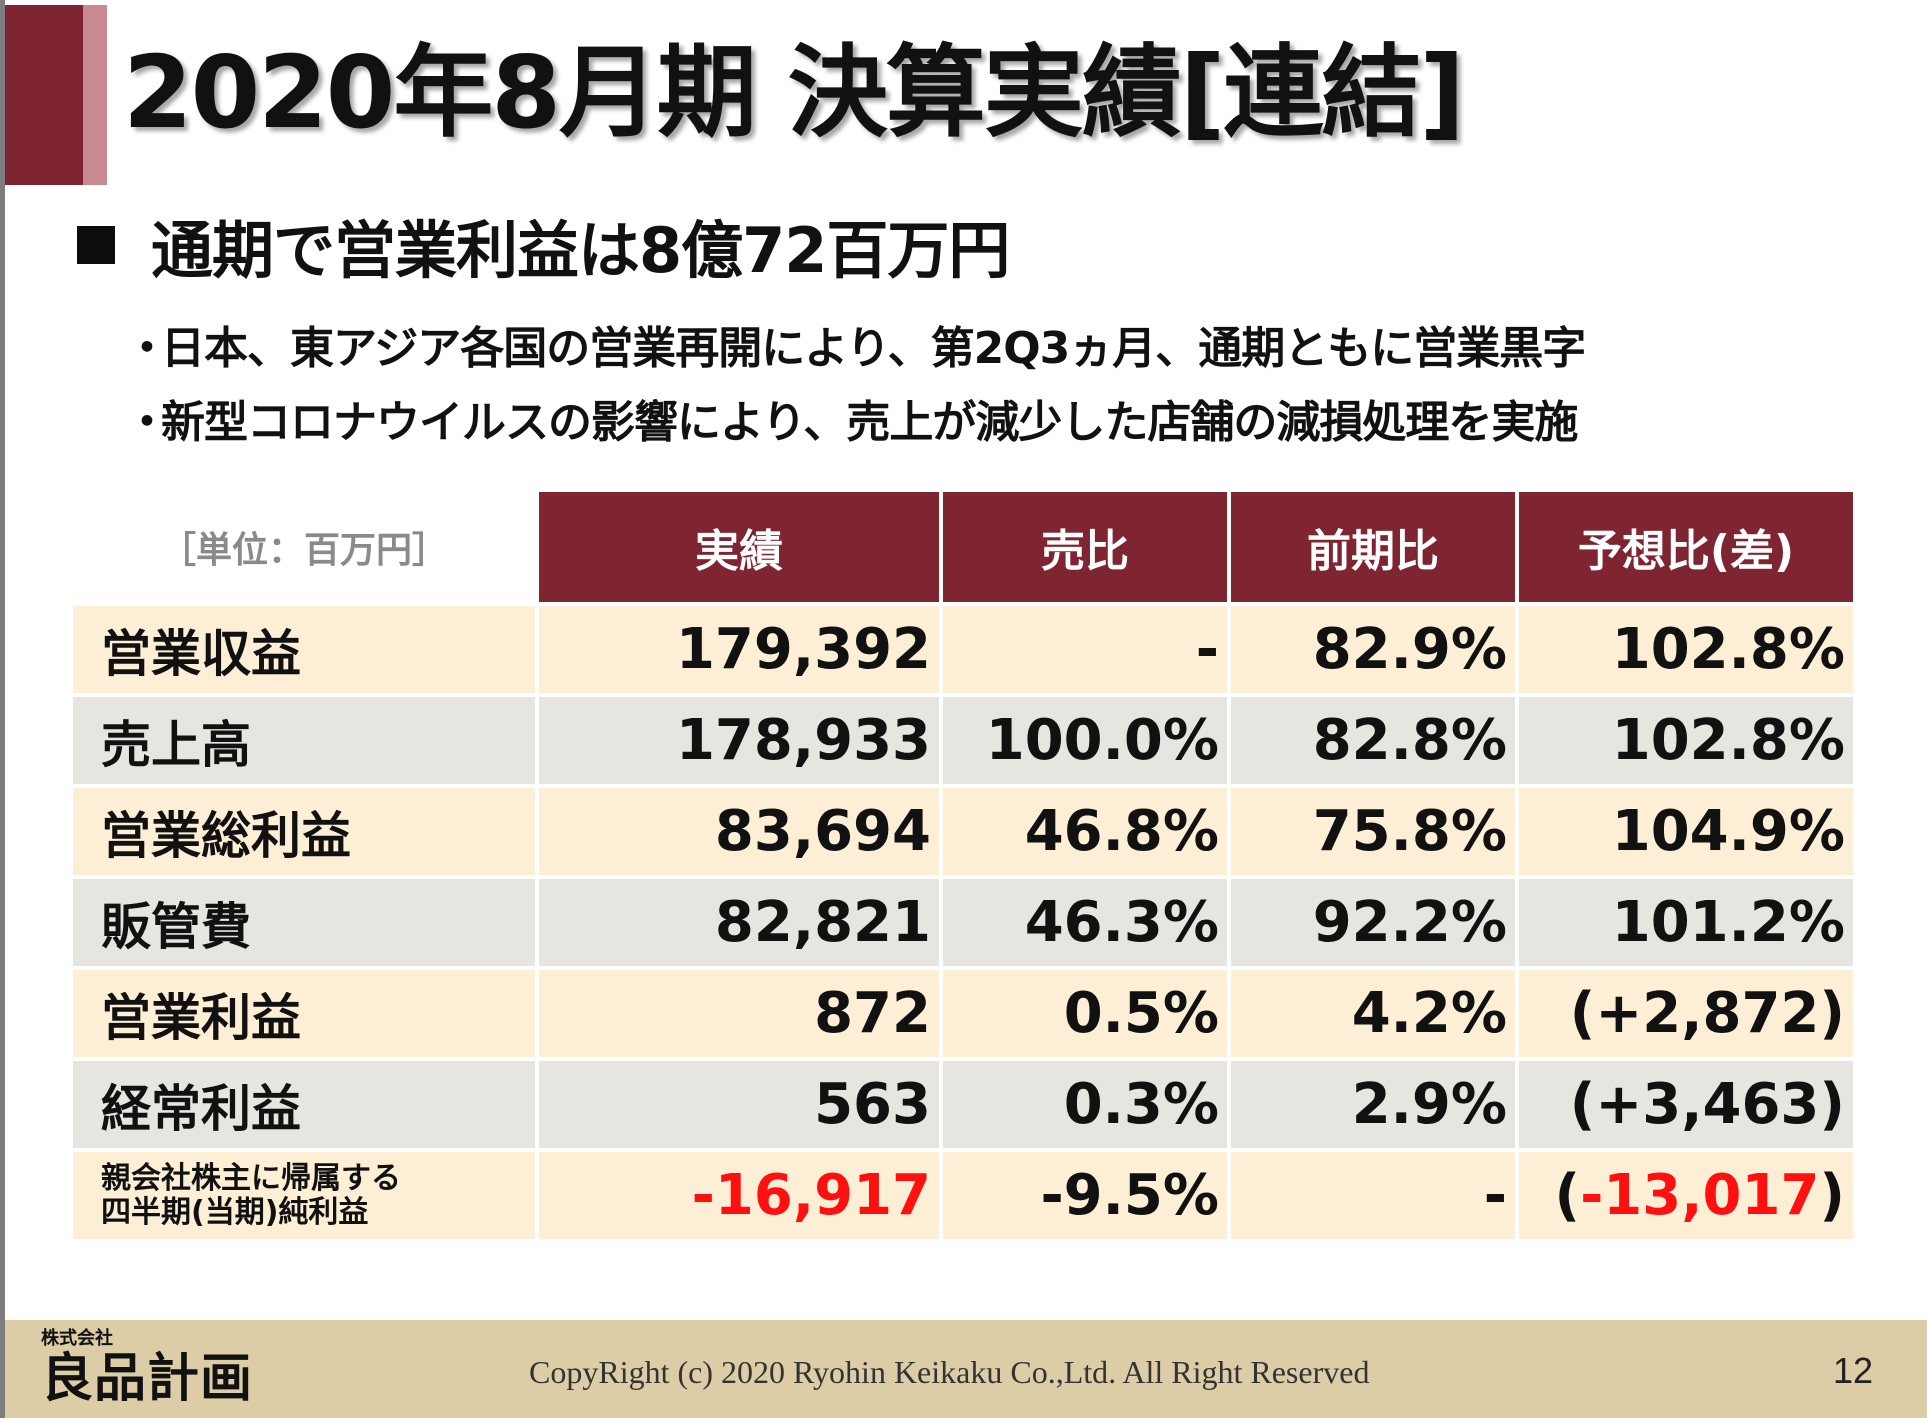  Describe the element at coordinates (1686, 922) in the screenshot. I see `vs-forecast-value: 101.2%` at that location.